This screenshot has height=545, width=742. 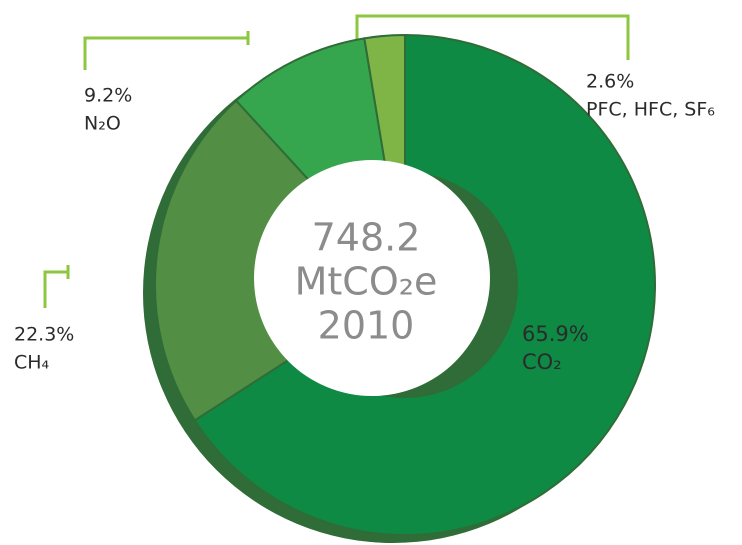 What do you see at coordinates (610, 82) in the screenshot?
I see `value-label: 2.6%` at bounding box center [610, 82].